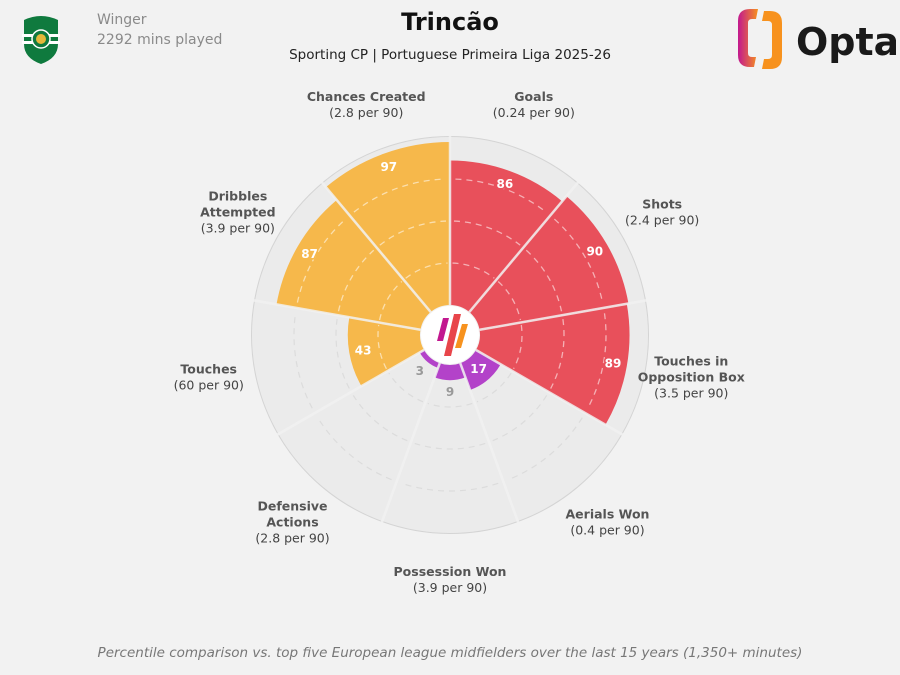 The image size is (900, 675). Describe the element at coordinates (450, 571) in the screenshot. I see `category-label: Possession Won` at that location.